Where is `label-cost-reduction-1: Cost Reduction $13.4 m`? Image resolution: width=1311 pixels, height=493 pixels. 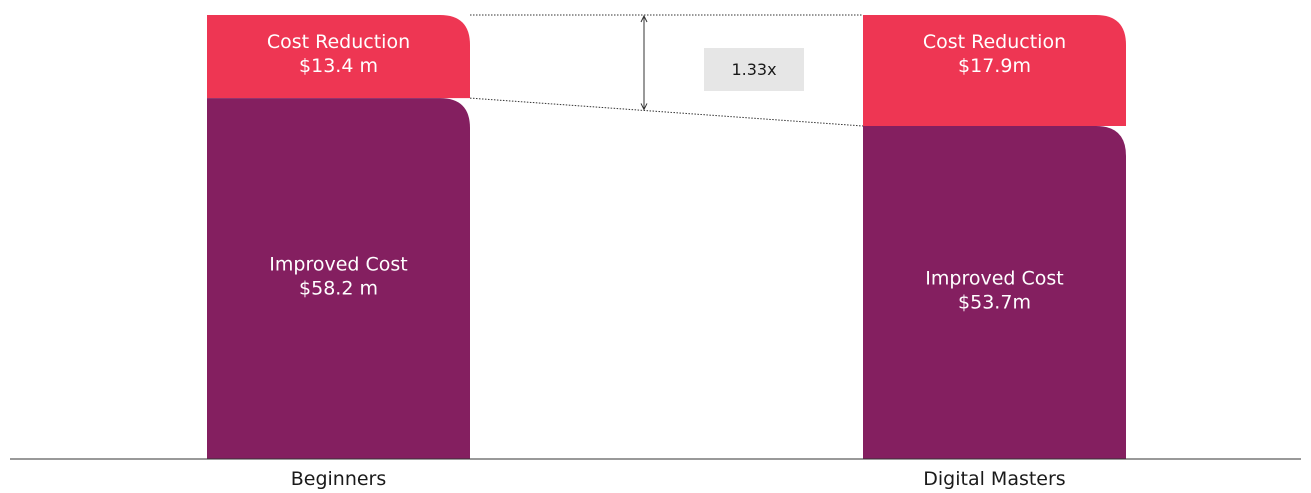 label-cost-reduction-1: Cost Reduction $13.4 m is located at coordinates (338, 54).